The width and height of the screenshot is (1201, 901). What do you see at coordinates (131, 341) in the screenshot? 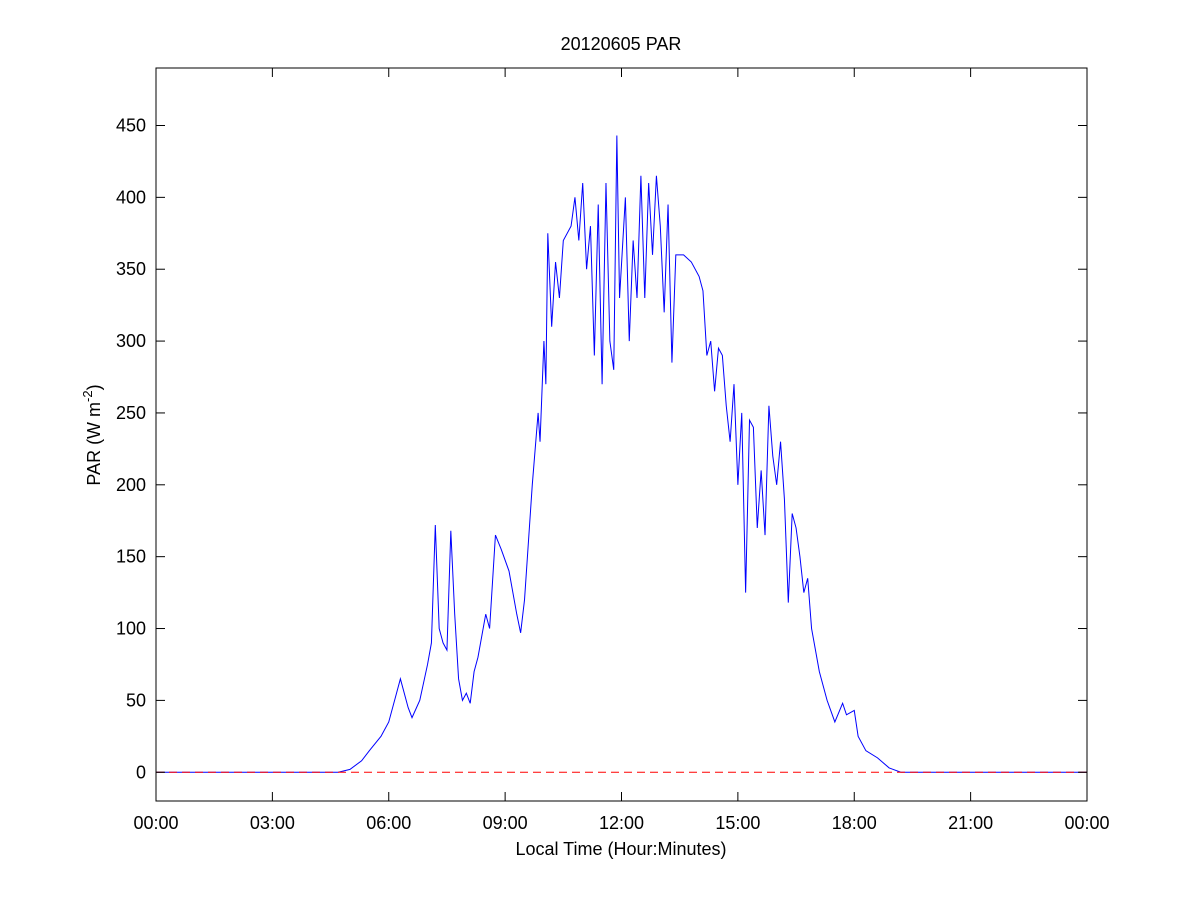
I see `y-tick-label: 300` at bounding box center [131, 341].